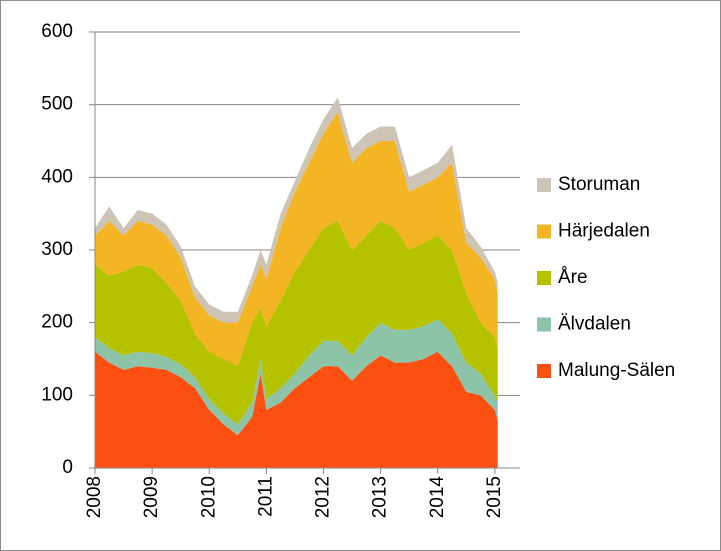  What do you see at coordinates (67, 467) in the screenshot?
I see `y-tick-label: 0` at bounding box center [67, 467].